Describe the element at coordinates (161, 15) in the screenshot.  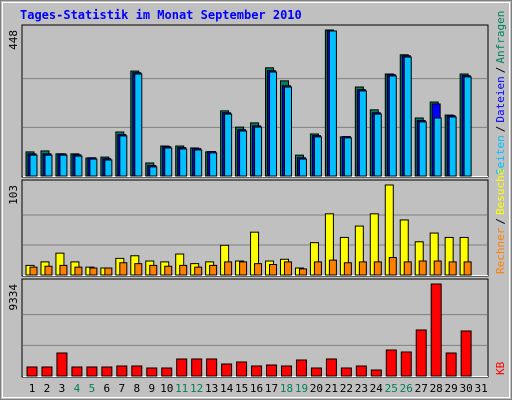
I see `chart-title: Tages-Statistik im Monat September 2010` at that location.